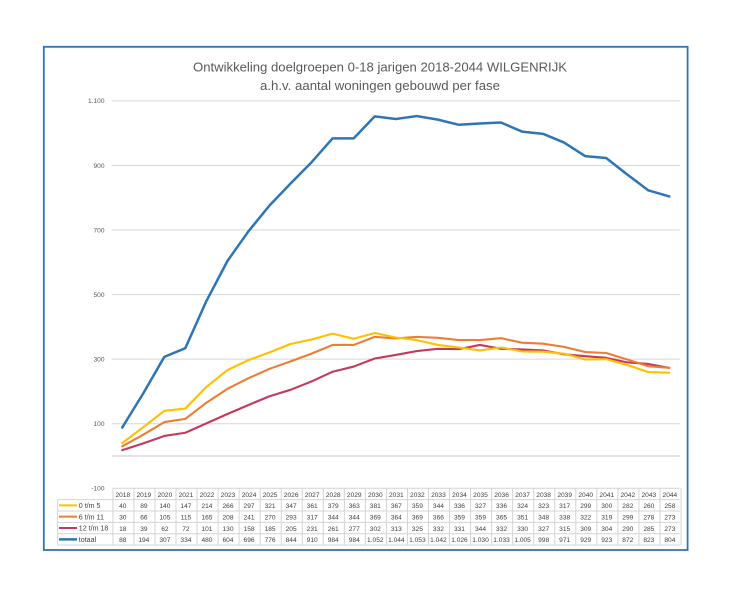 This screenshot has height=592, width=750. I want to click on svg-text: 130, so click(228, 529).